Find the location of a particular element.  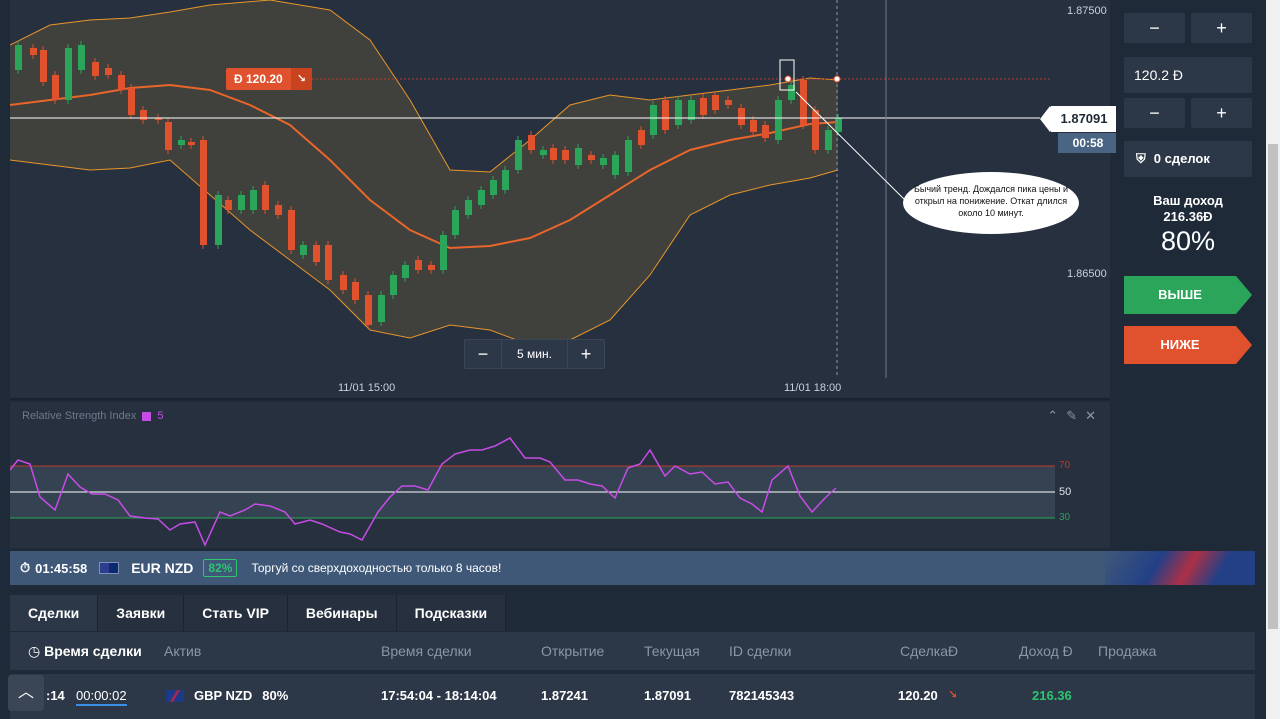

lower-button: НИЖЕ is located at coordinates (1188, 345).